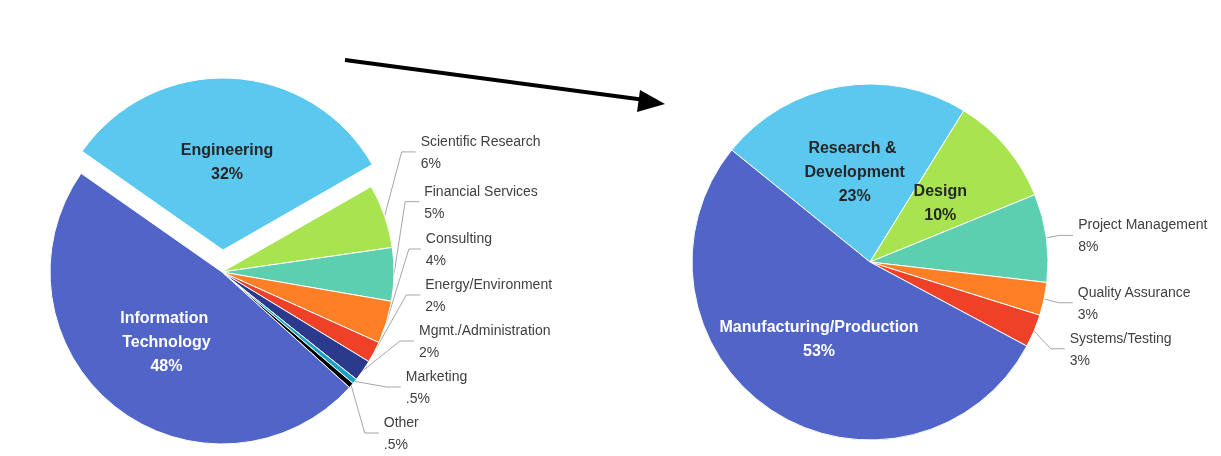 This screenshot has height=456, width=1221. I want to click on slice-label: Scientific Research, so click(480, 140).